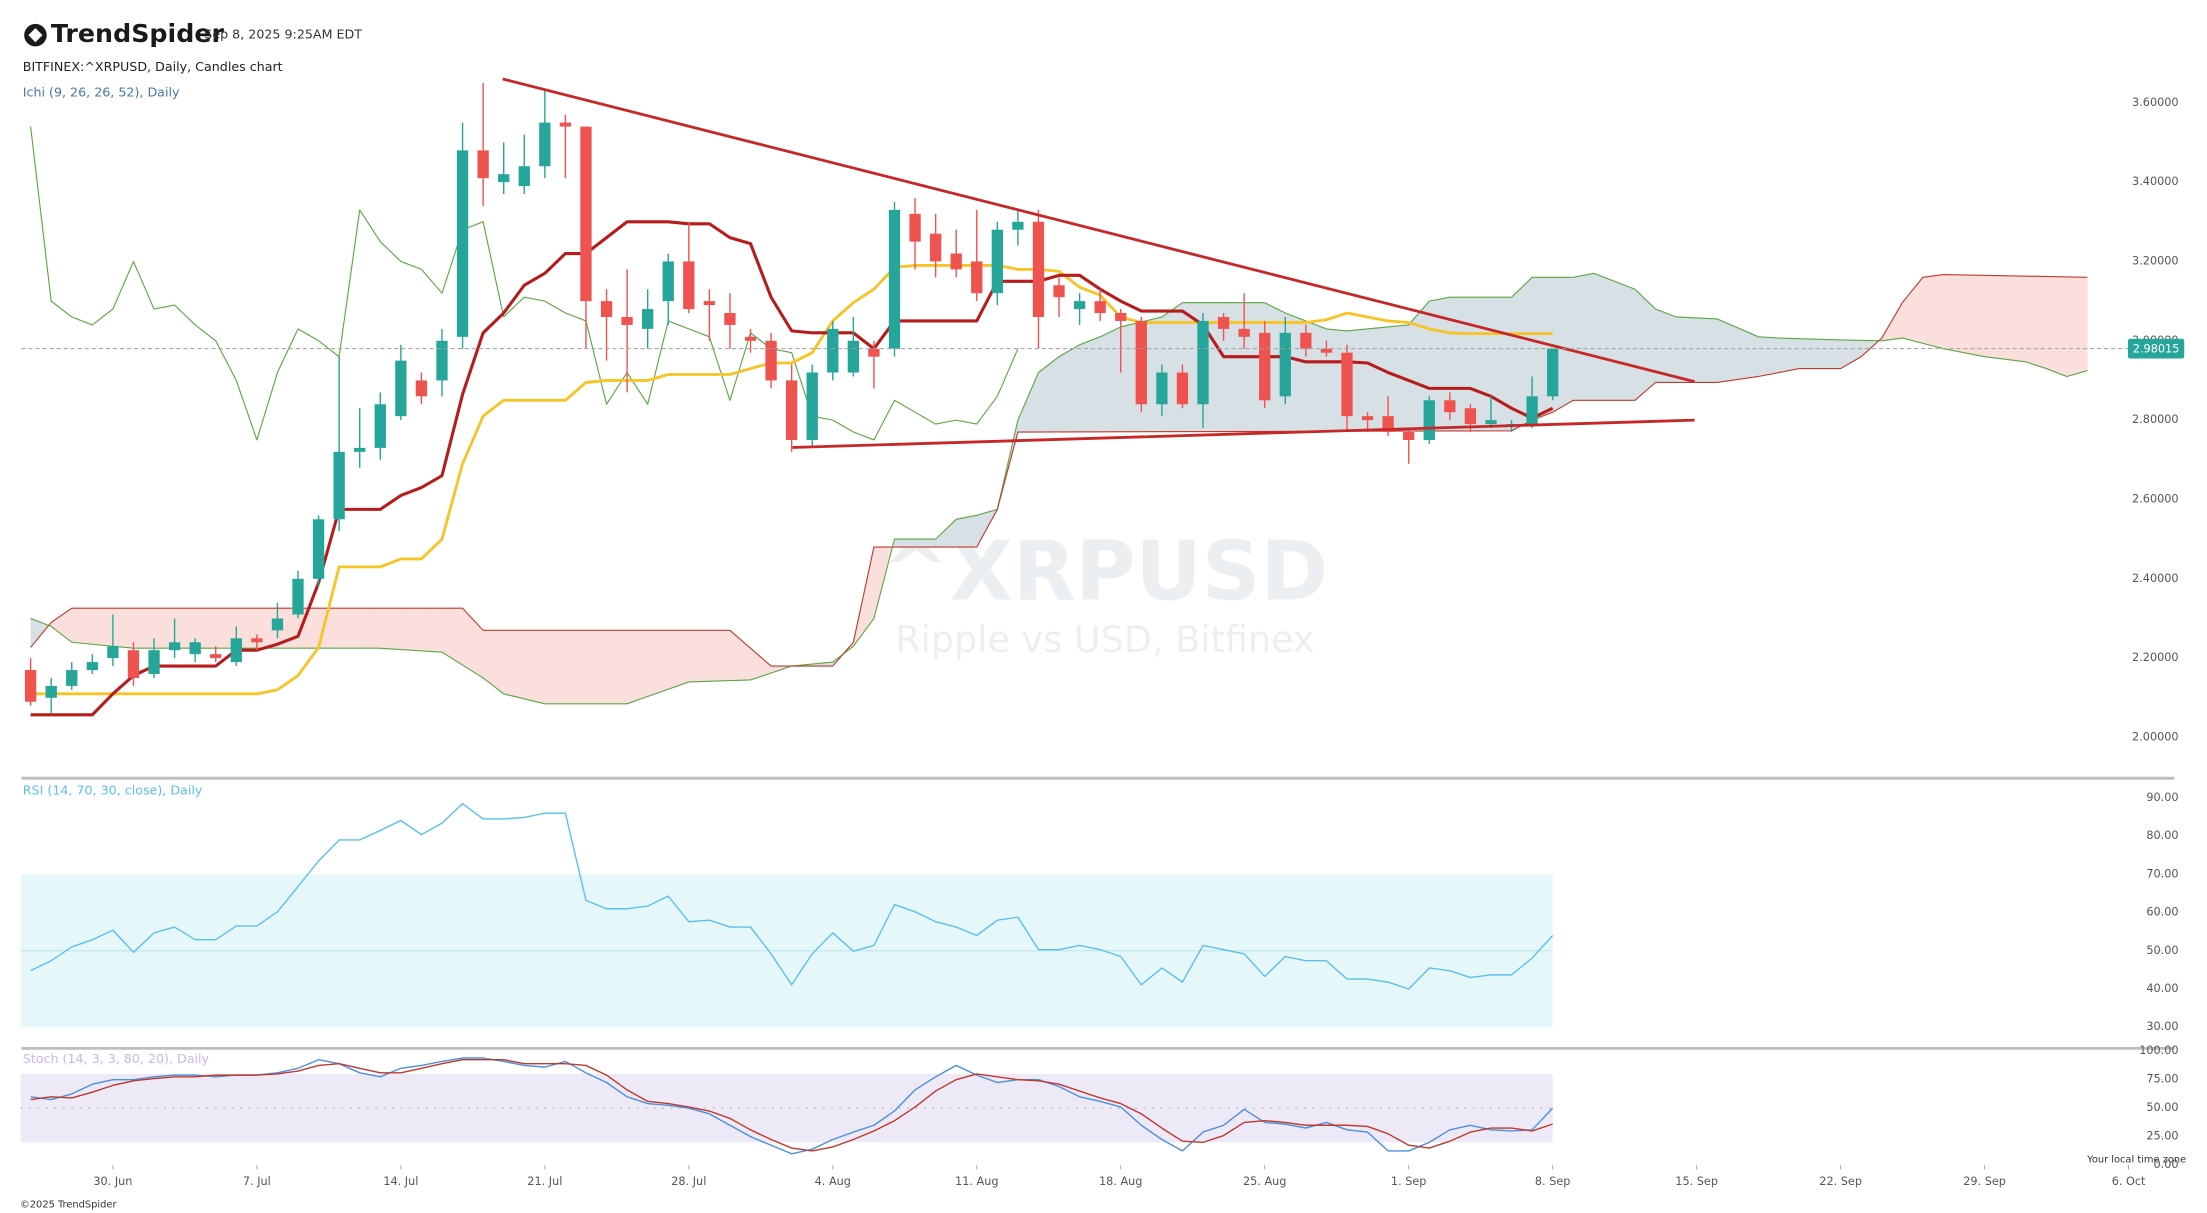  I want to click on x-tick-label: 1. Sep, so click(1409, 1181).